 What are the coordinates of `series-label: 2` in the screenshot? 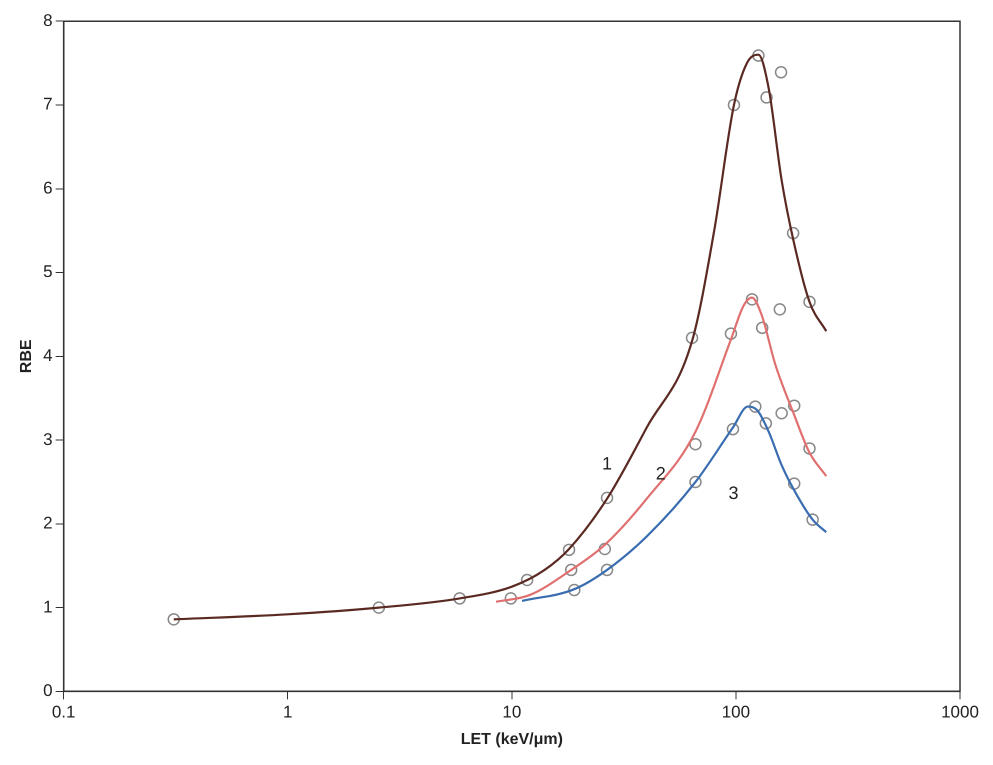 It's located at (661, 474).